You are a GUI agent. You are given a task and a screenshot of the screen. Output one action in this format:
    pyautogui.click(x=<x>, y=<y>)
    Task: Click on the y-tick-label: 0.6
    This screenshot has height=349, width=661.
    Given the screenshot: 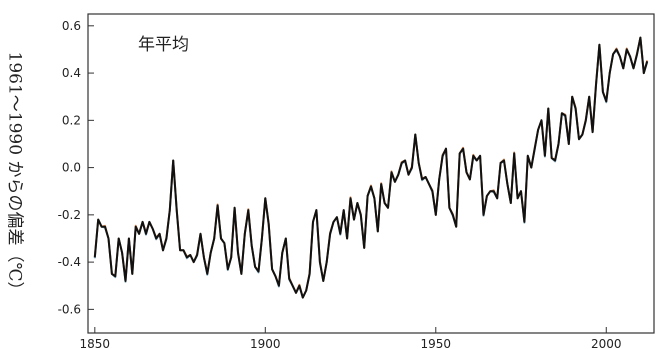 What is the action you would take?
    pyautogui.click(x=71, y=26)
    